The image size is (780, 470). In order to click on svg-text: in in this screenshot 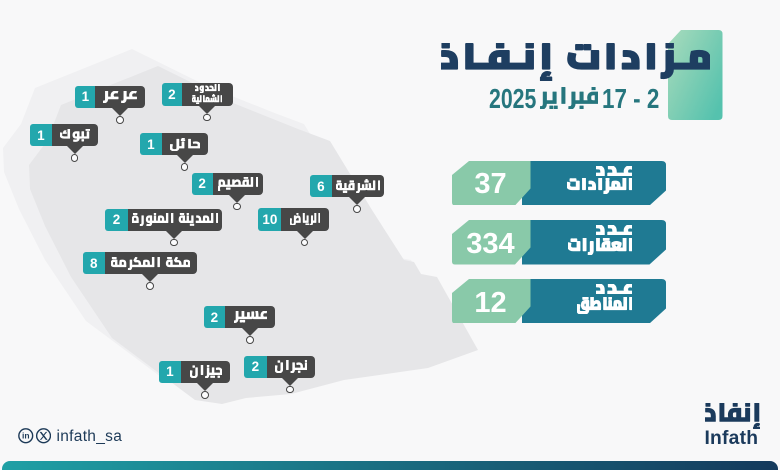, I will do `click(25, 436)`.